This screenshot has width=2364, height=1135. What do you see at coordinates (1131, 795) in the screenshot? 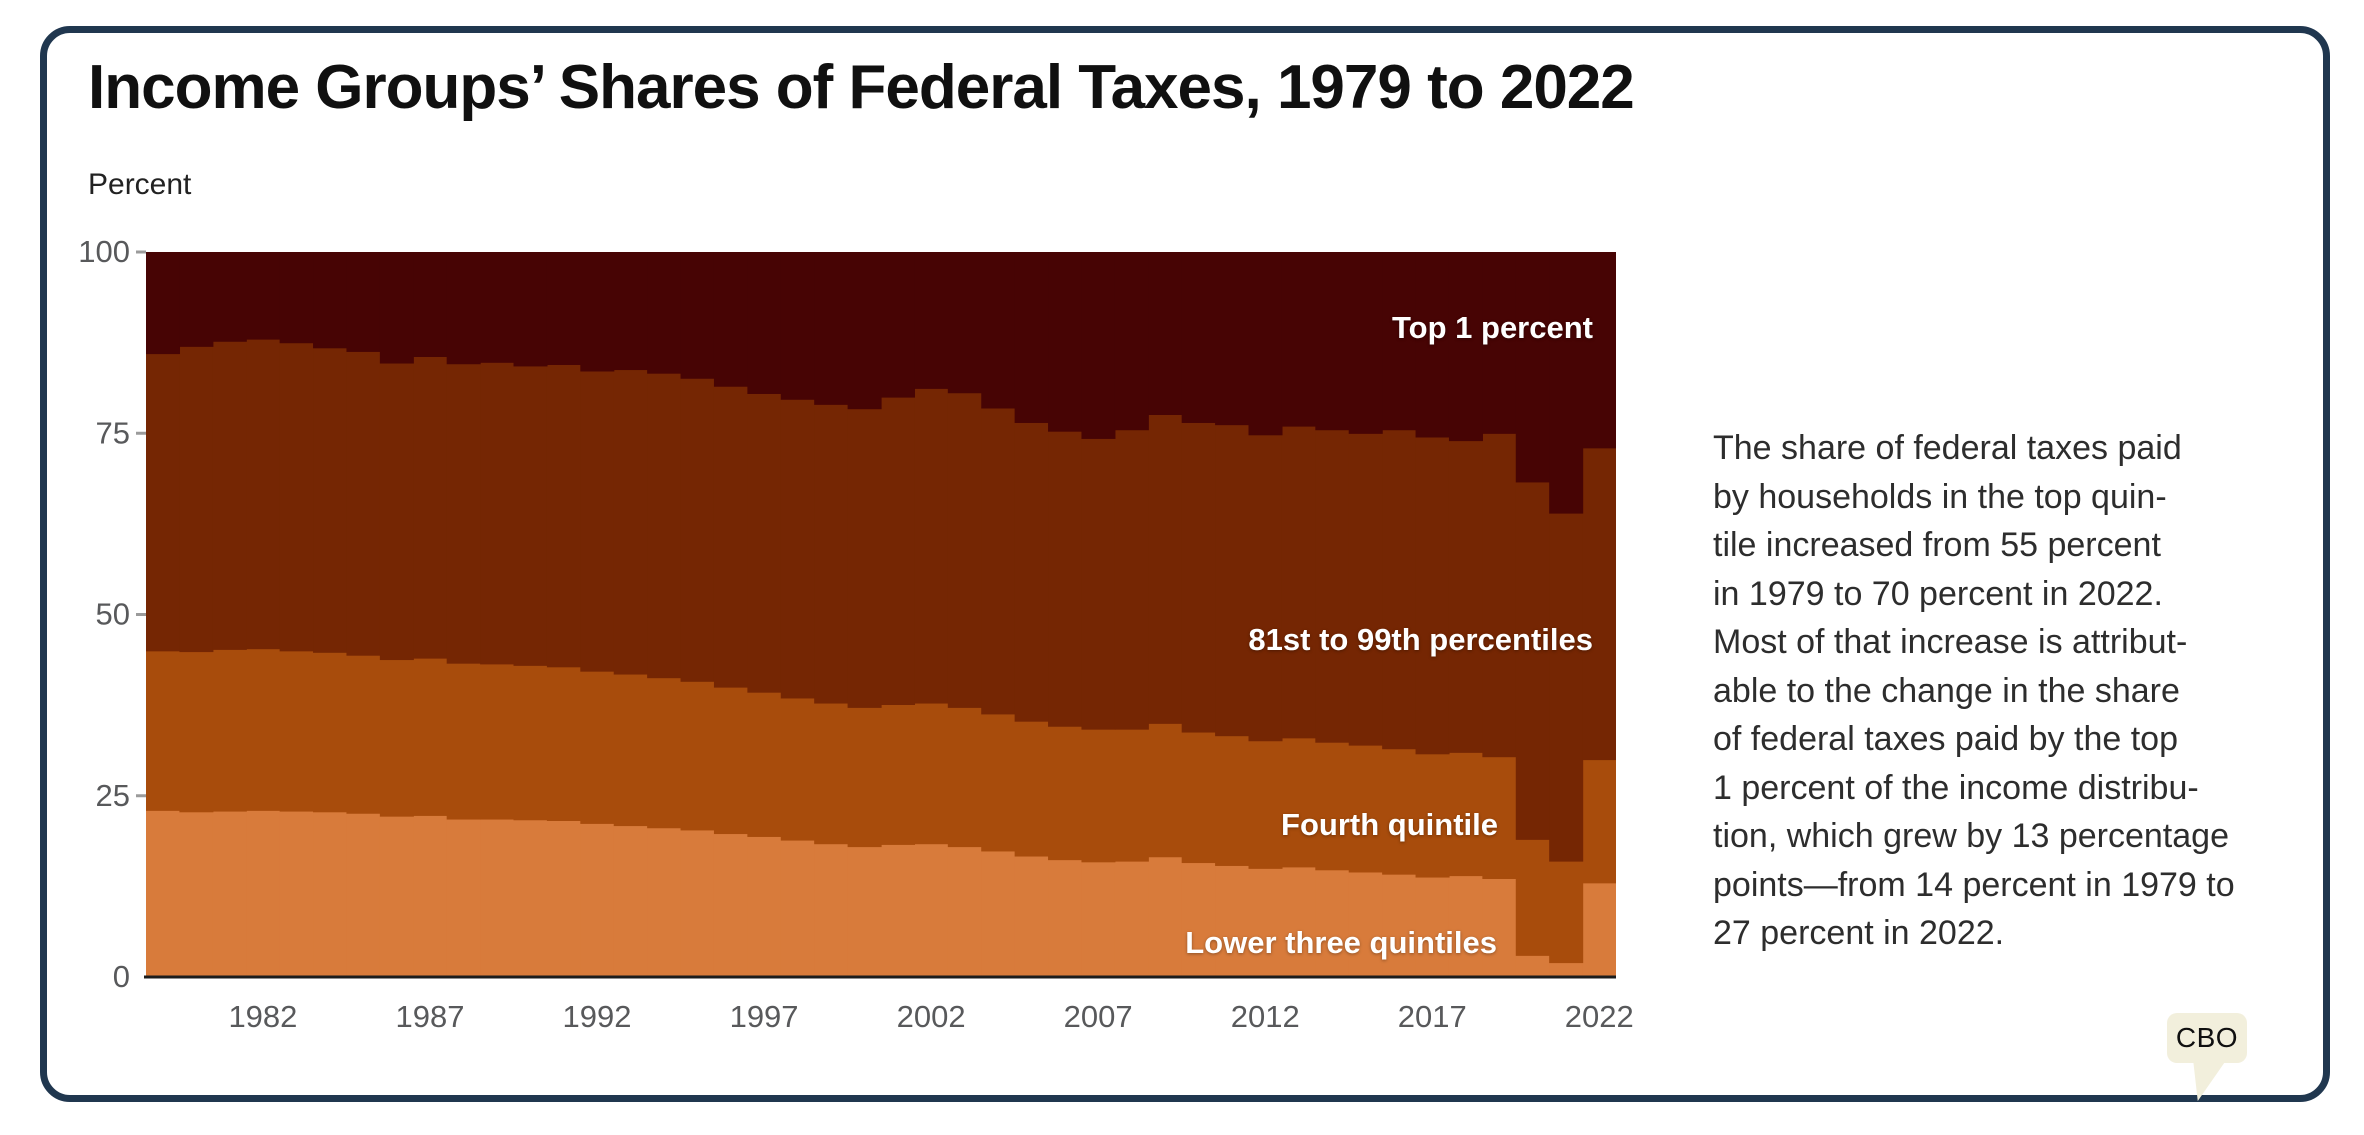
I see `bar-segment-2008-s1` at bounding box center [1131, 795].